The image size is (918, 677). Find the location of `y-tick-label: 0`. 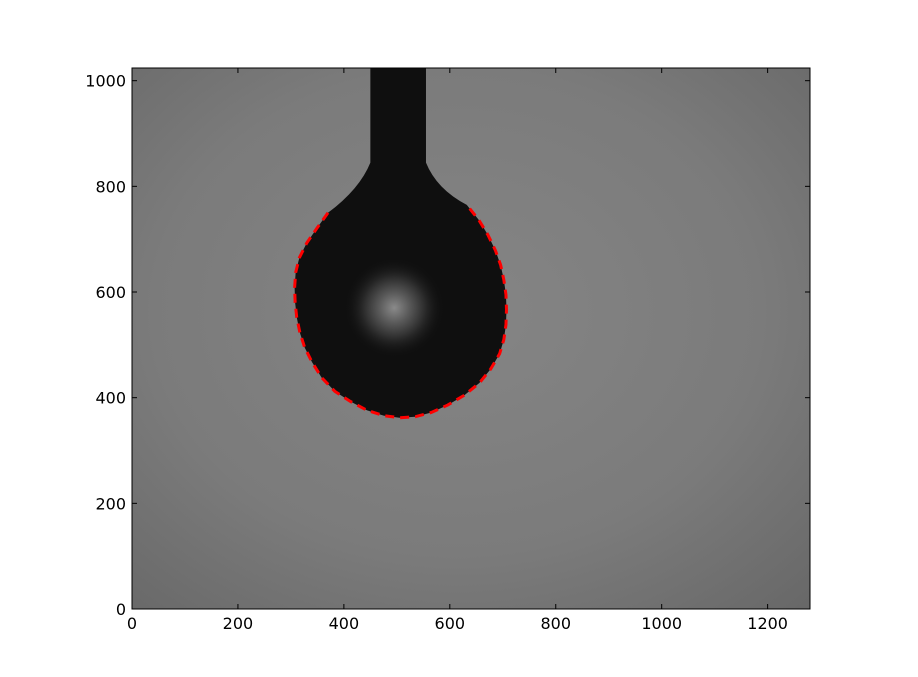

y-tick-label: 0 is located at coordinates (121, 609).